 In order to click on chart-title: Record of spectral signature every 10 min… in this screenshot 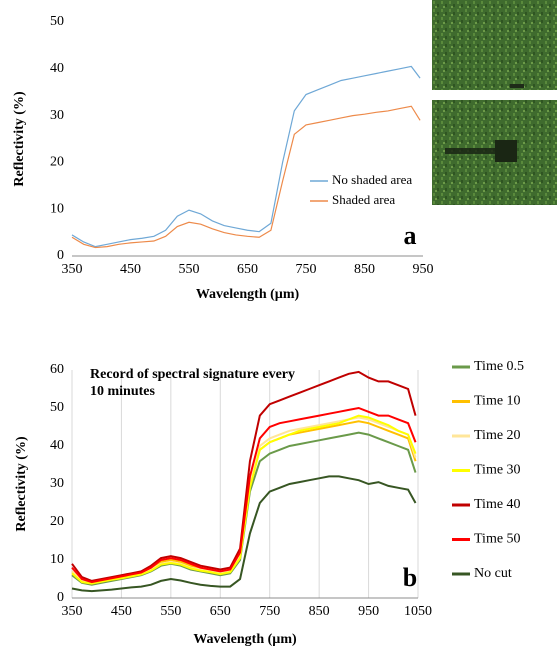, I will do `click(192, 383)`.